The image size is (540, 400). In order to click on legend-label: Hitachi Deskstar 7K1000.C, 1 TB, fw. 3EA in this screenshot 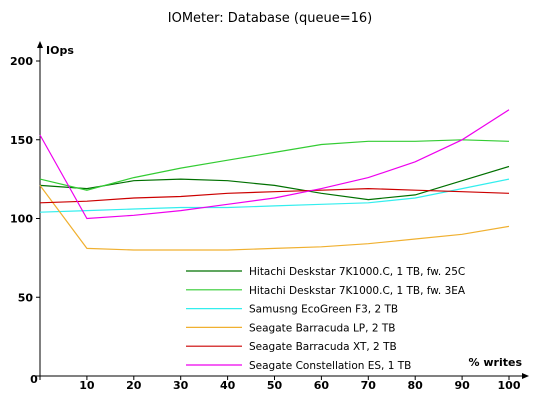, I will do `click(357, 291)`.